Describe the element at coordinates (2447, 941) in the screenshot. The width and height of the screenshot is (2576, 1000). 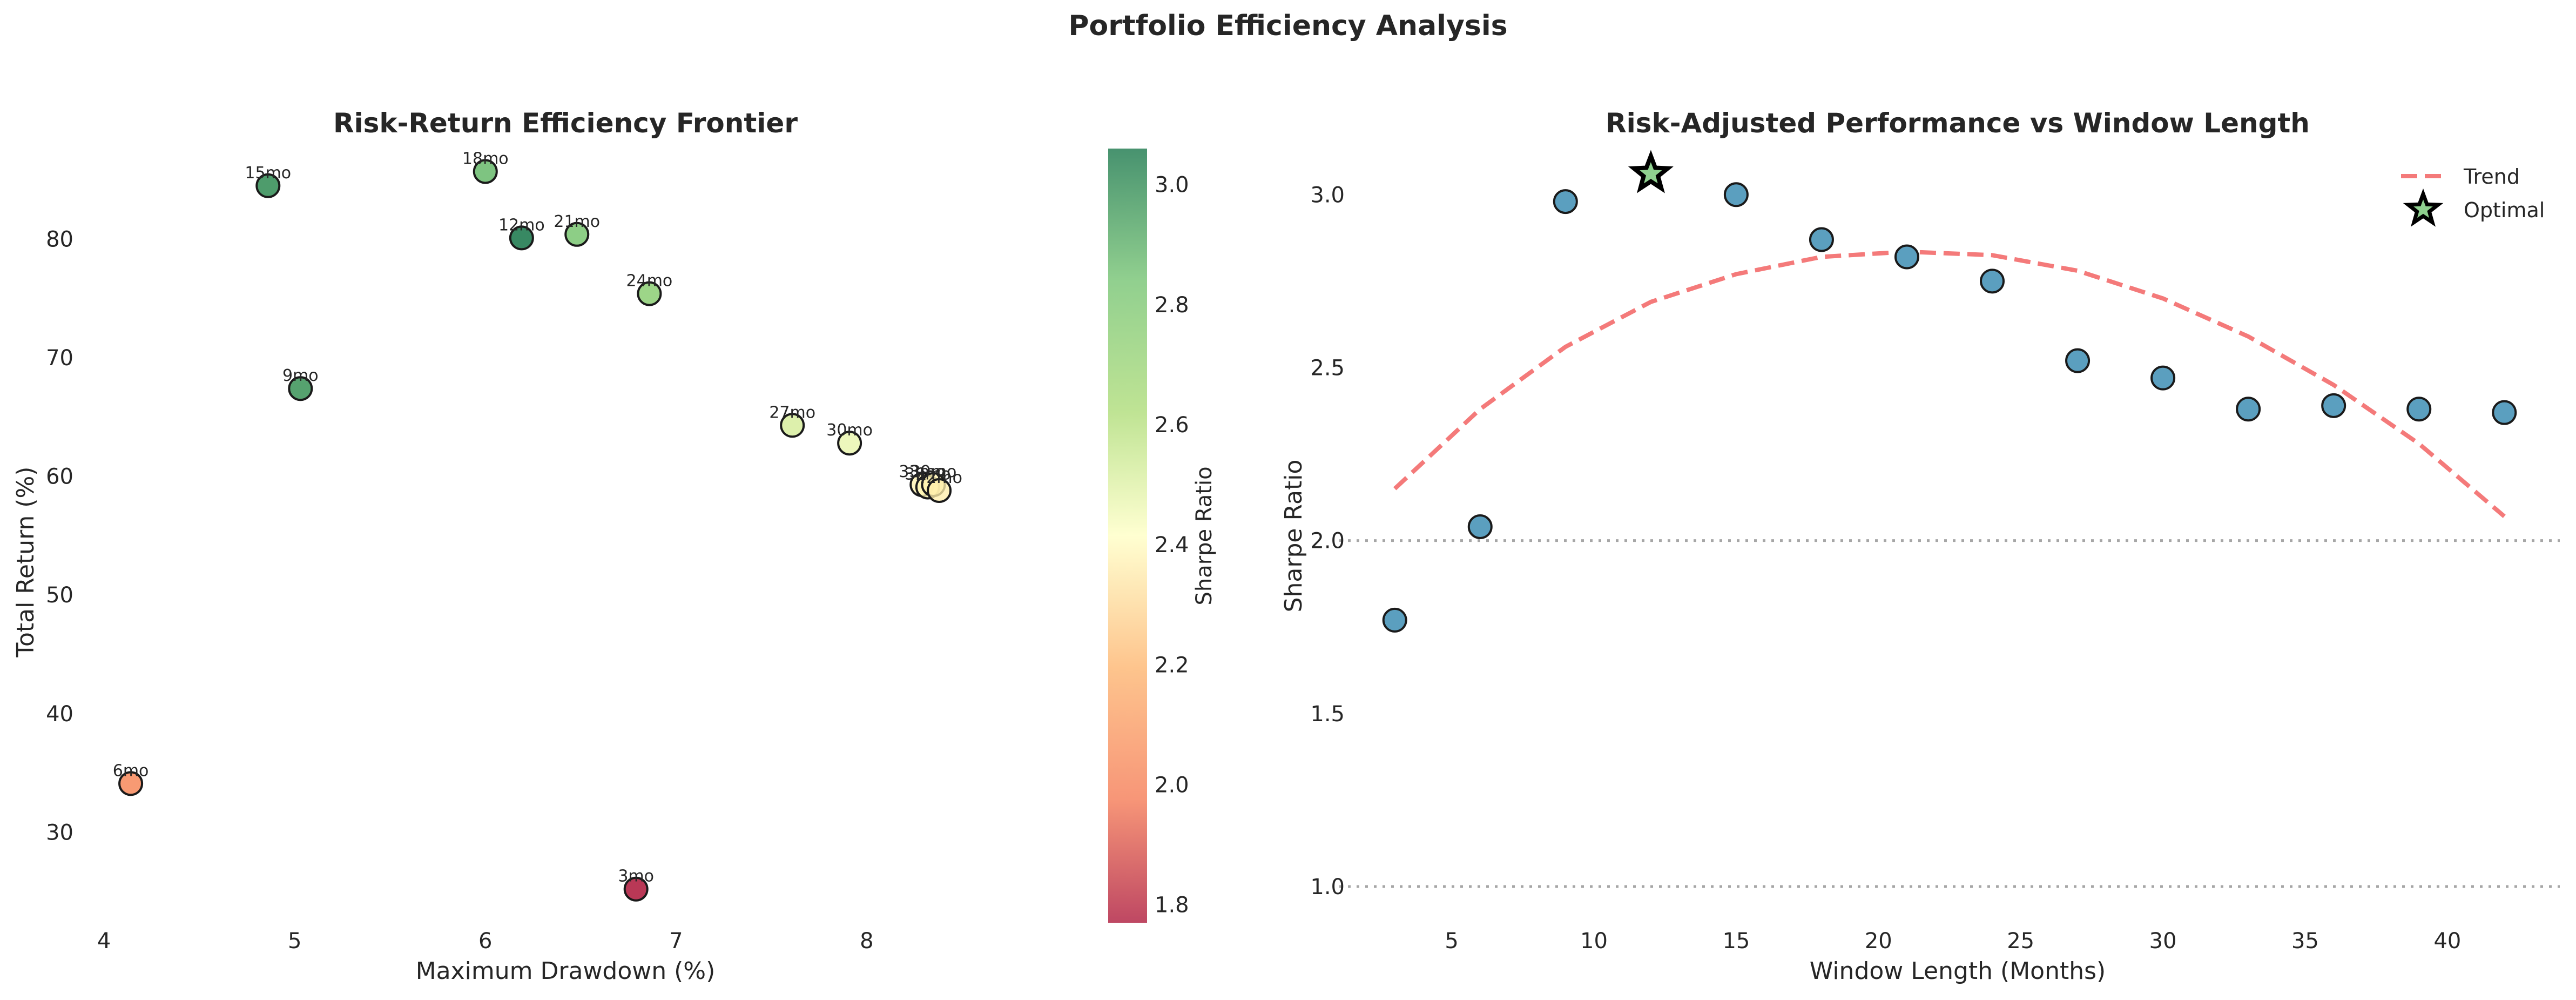
I see `right-x-tick-label: 40` at that location.